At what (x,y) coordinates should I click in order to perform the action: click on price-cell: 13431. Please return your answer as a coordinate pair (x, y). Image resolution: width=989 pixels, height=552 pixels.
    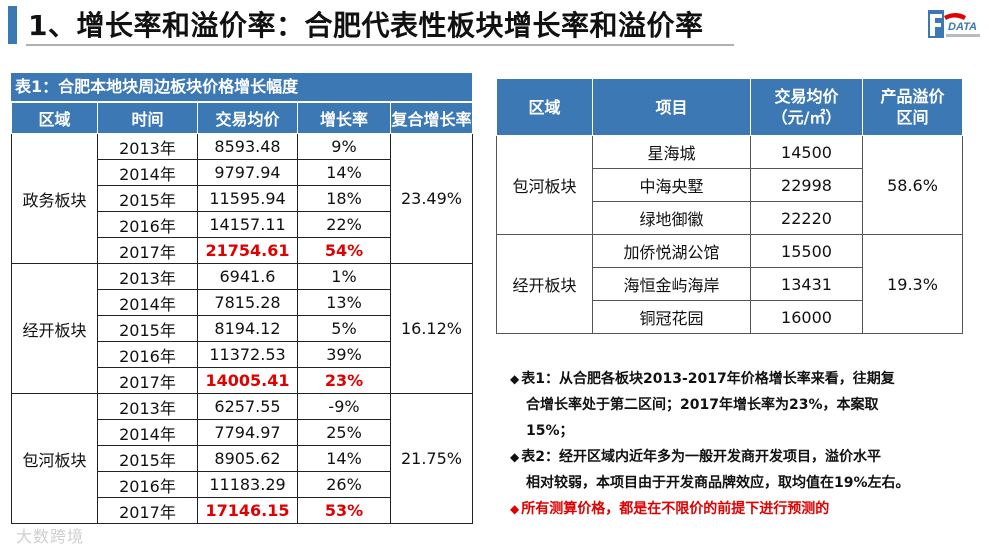
    Looking at the image, I should click on (806, 284).